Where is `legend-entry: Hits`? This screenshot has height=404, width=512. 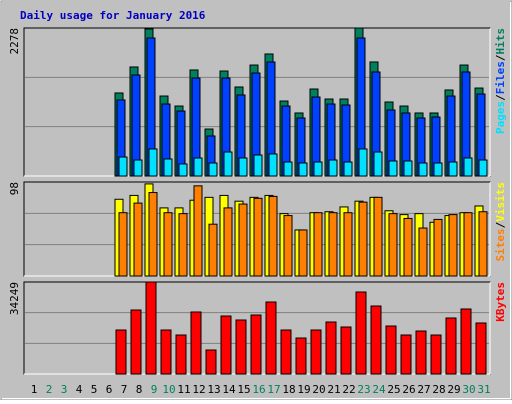
legend-entry: Hits is located at coordinates (500, 41).